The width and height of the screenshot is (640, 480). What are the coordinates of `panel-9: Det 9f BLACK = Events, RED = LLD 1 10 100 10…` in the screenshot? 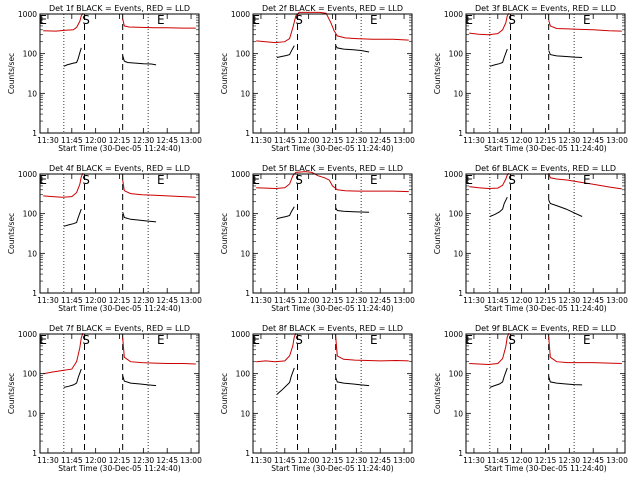 It's located at (530, 398).